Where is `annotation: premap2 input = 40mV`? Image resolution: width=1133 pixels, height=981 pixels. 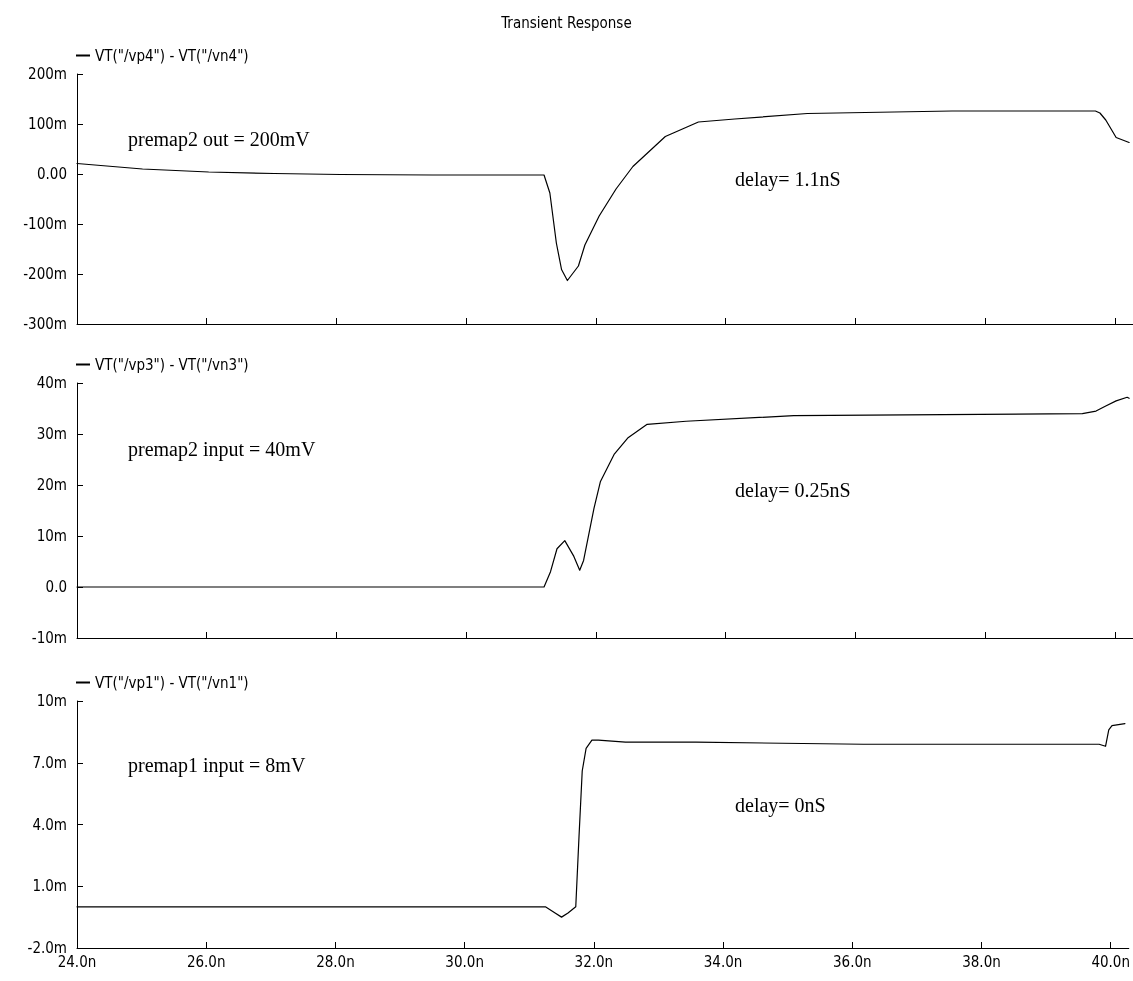 annotation: premap2 input = 40mV is located at coordinates (222, 450).